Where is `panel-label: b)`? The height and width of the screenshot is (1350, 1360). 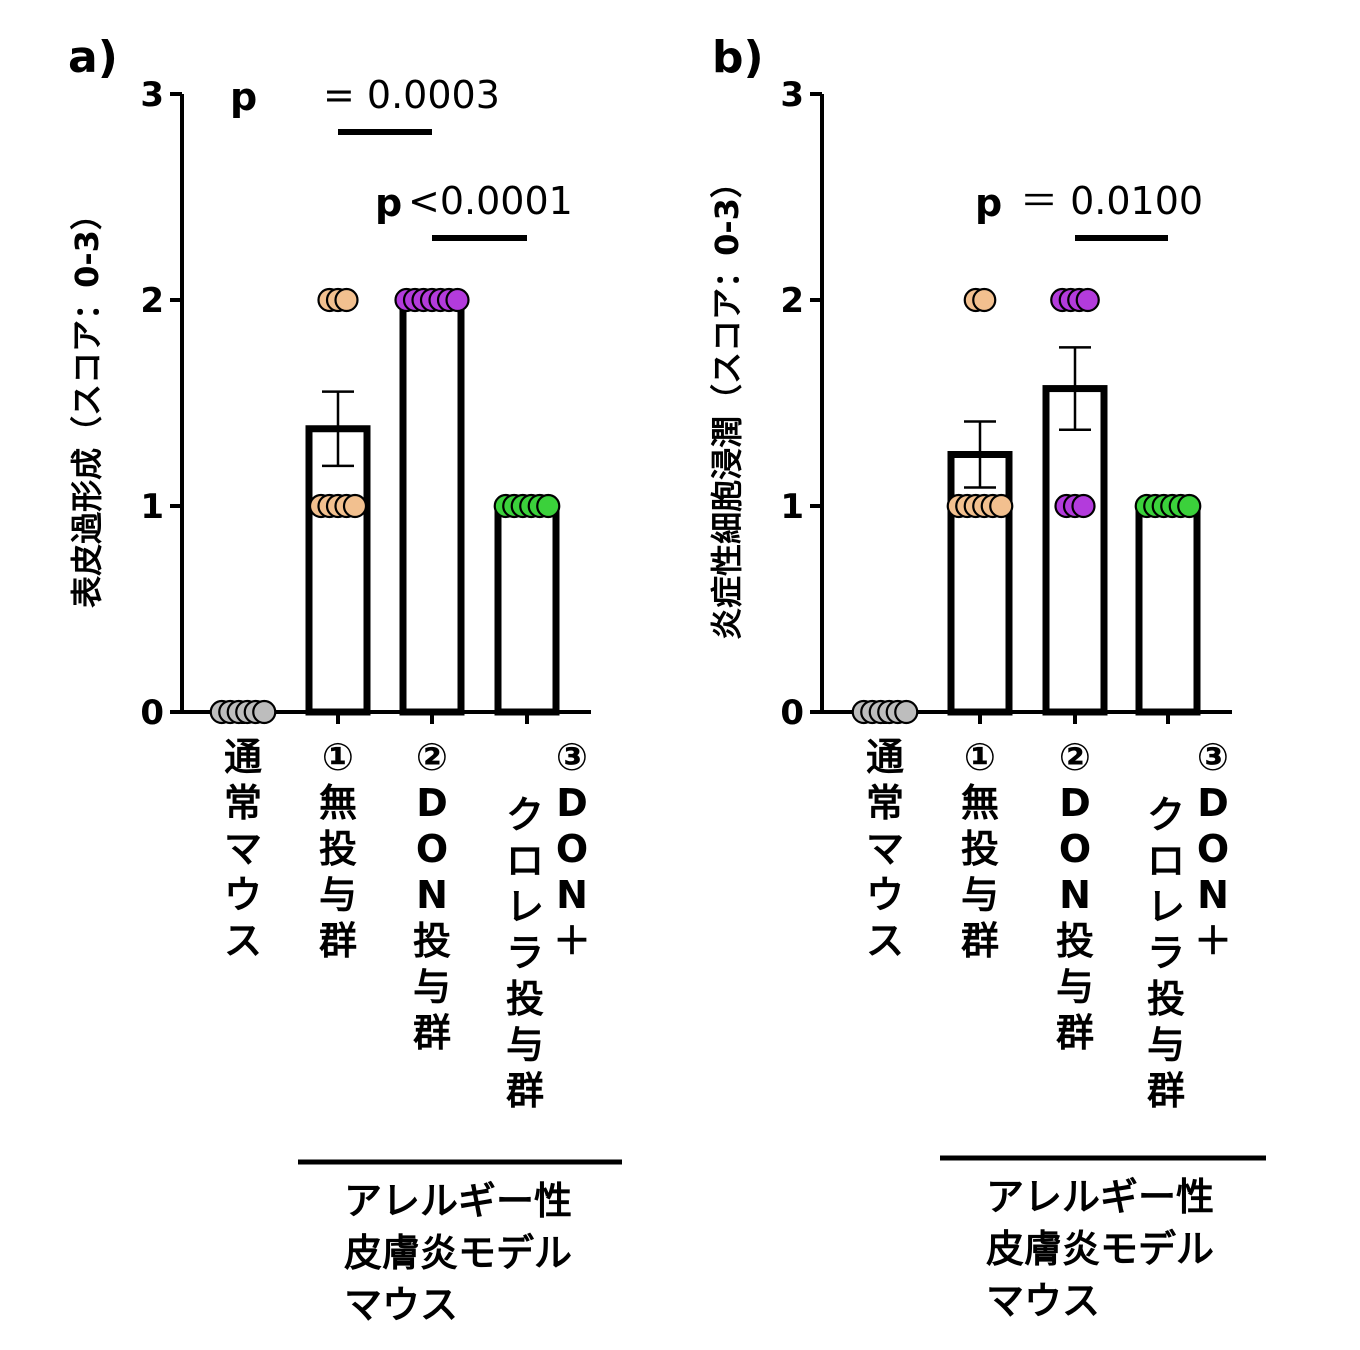 panel-label: b) is located at coordinates (738, 57).